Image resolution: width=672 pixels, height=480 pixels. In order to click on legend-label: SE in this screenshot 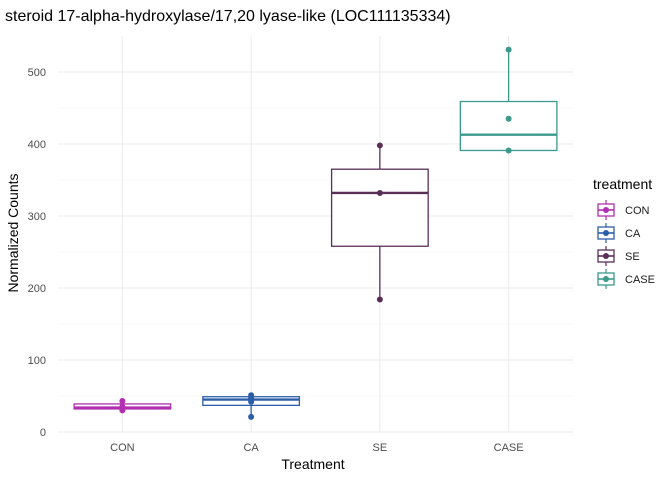, I will do `click(632, 257)`.